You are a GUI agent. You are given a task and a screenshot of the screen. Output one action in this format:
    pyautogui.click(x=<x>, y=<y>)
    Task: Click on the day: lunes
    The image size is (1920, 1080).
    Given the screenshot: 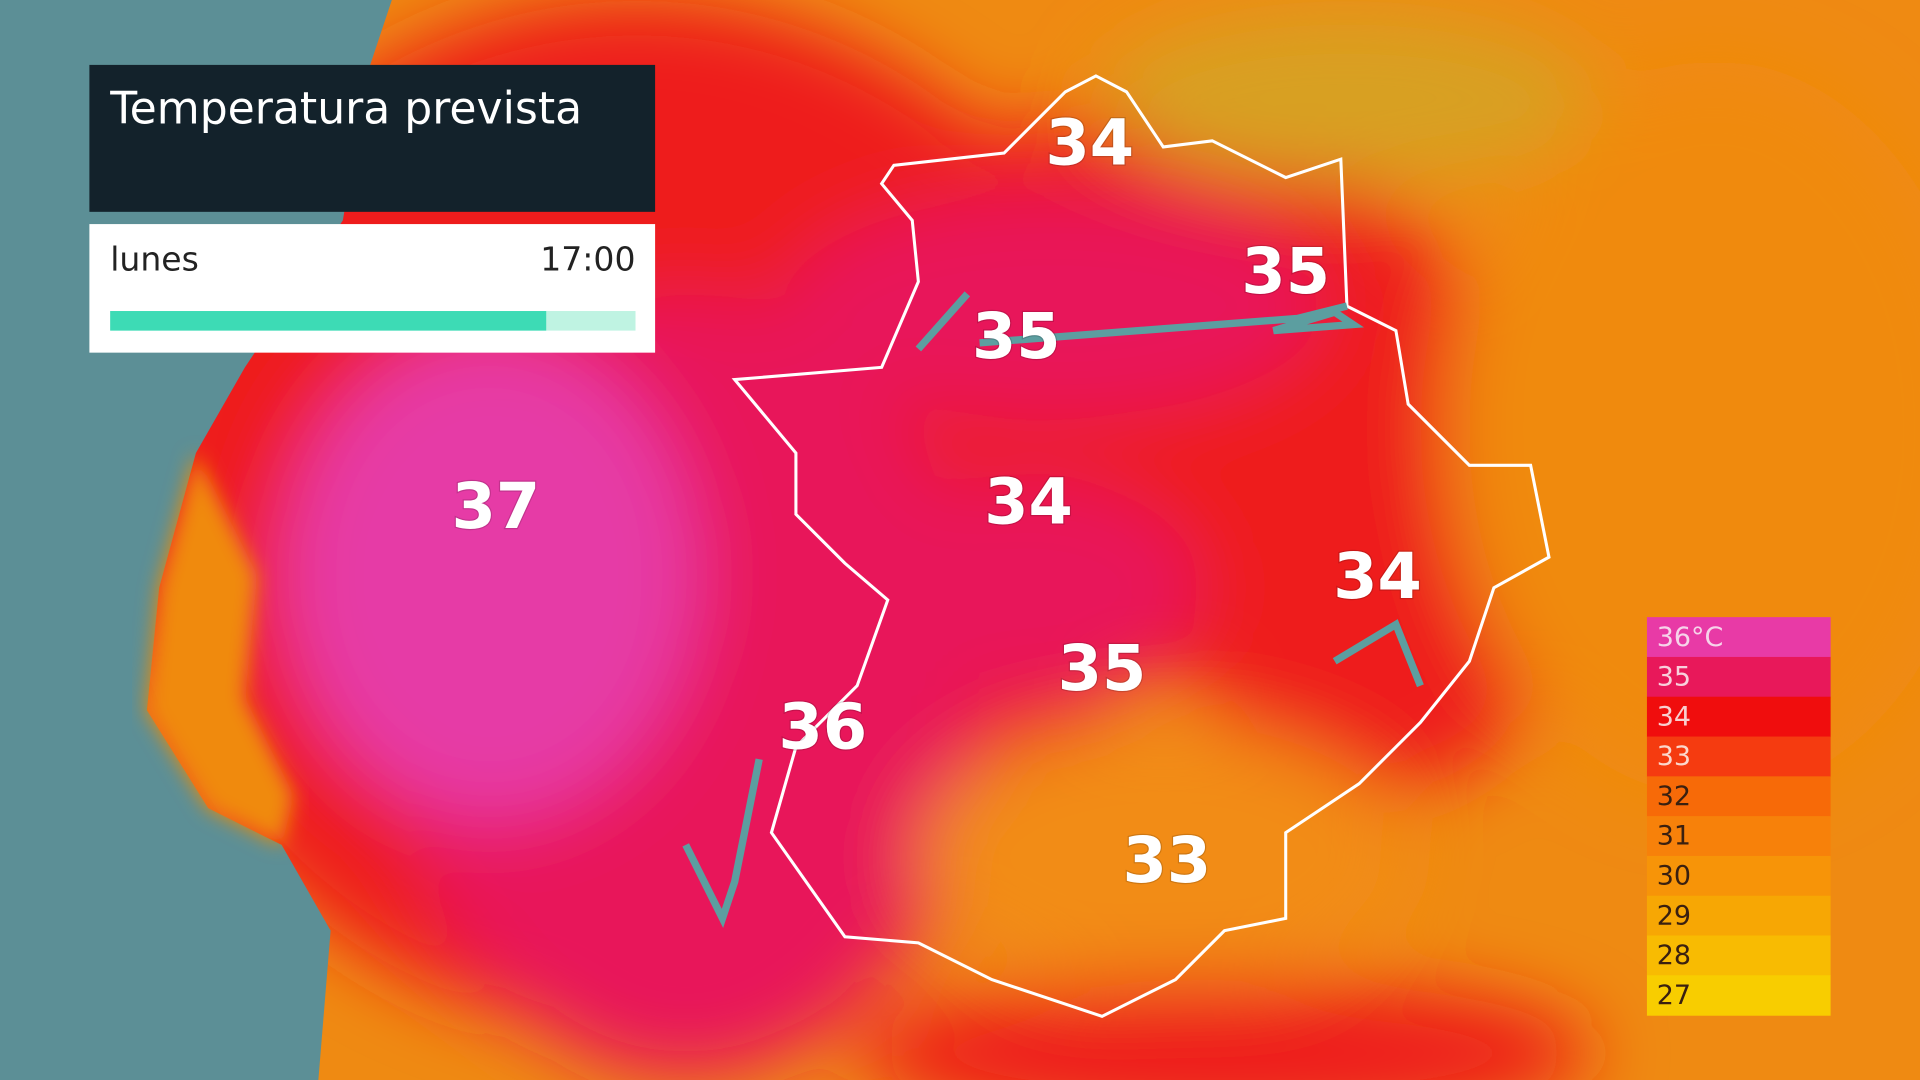 What is the action you would take?
    pyautogui.click(x=154, y=258)
    